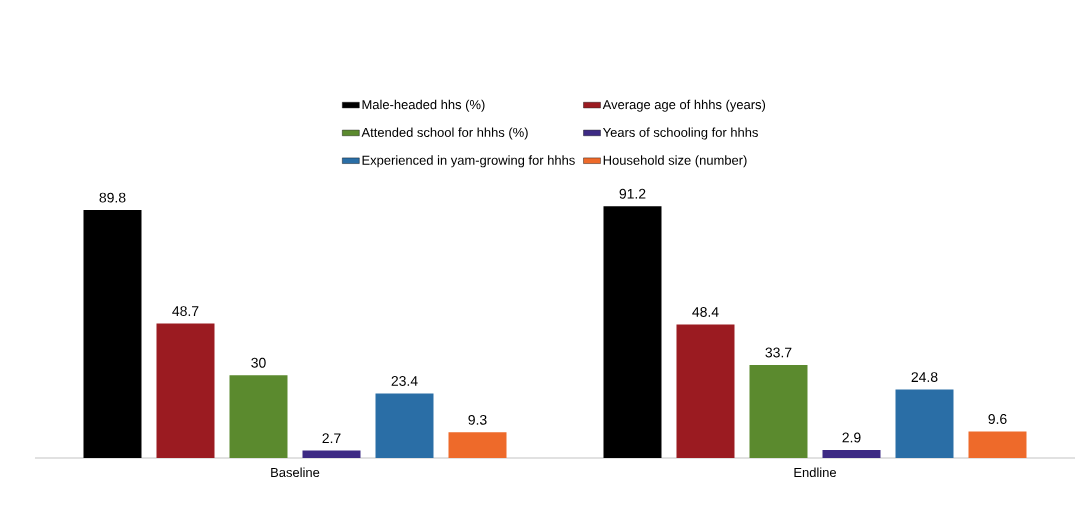  I want to click on data-label: 23.4, so click(404, 381).